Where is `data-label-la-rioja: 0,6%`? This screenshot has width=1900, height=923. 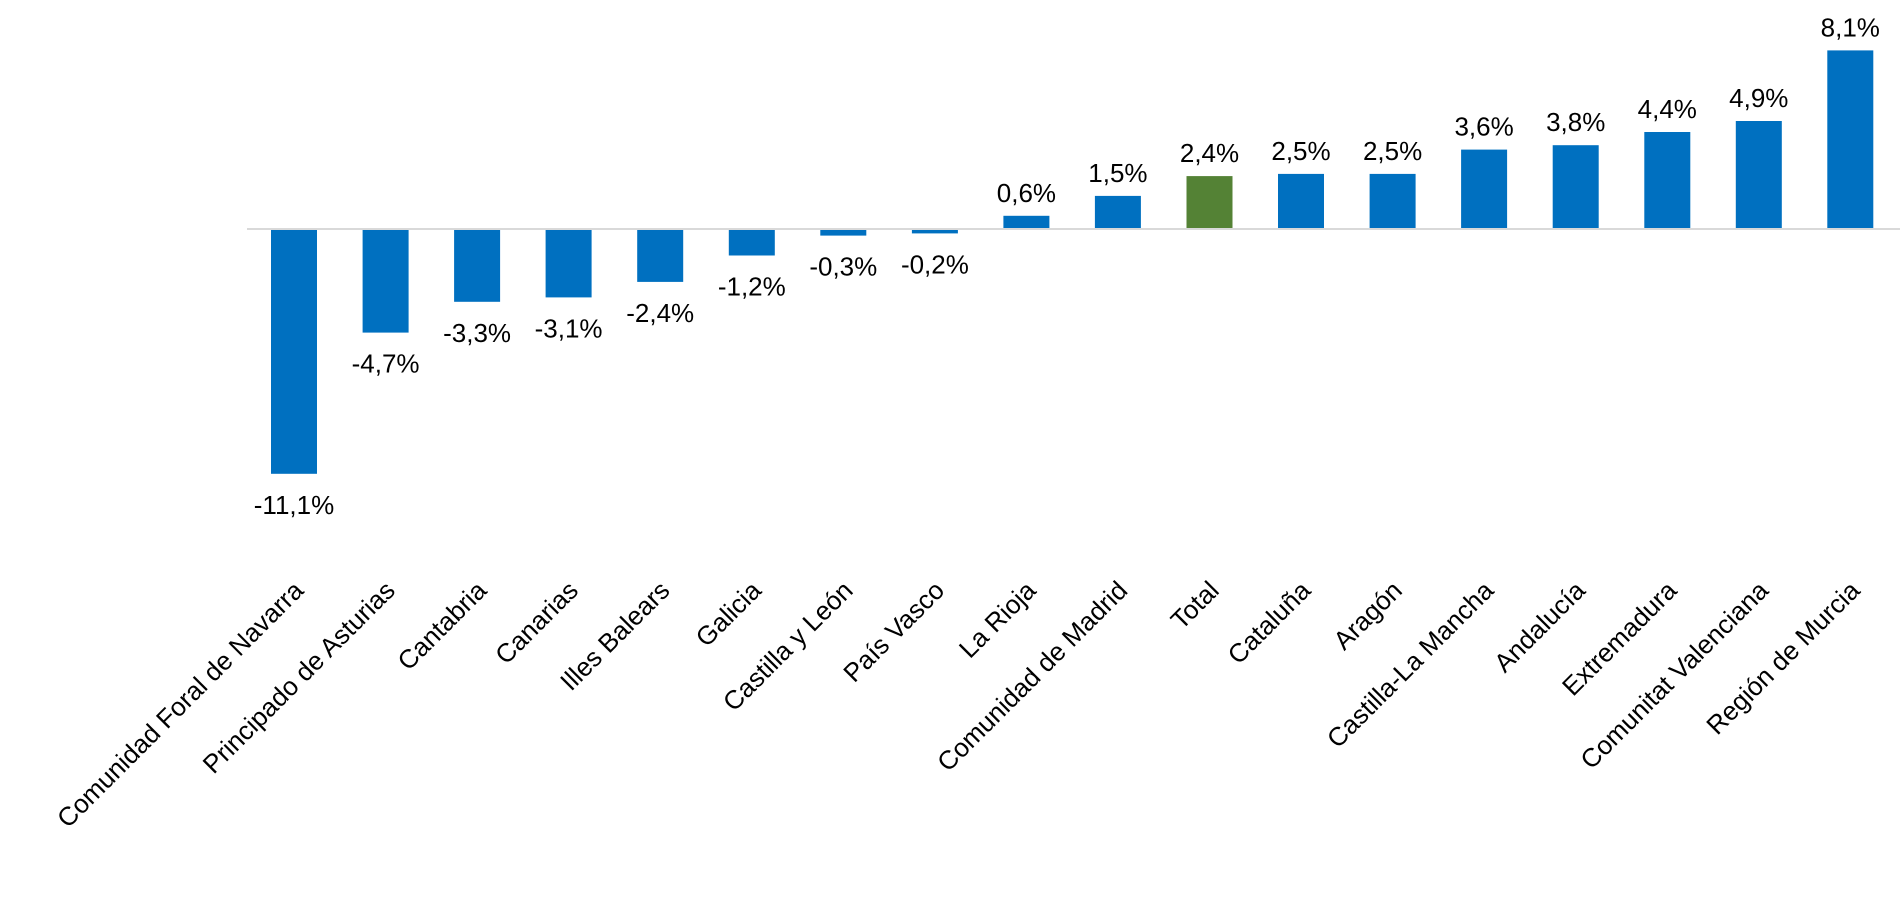 data-label-la-rioja: 0,6% is located at coordinates (1026, 193).